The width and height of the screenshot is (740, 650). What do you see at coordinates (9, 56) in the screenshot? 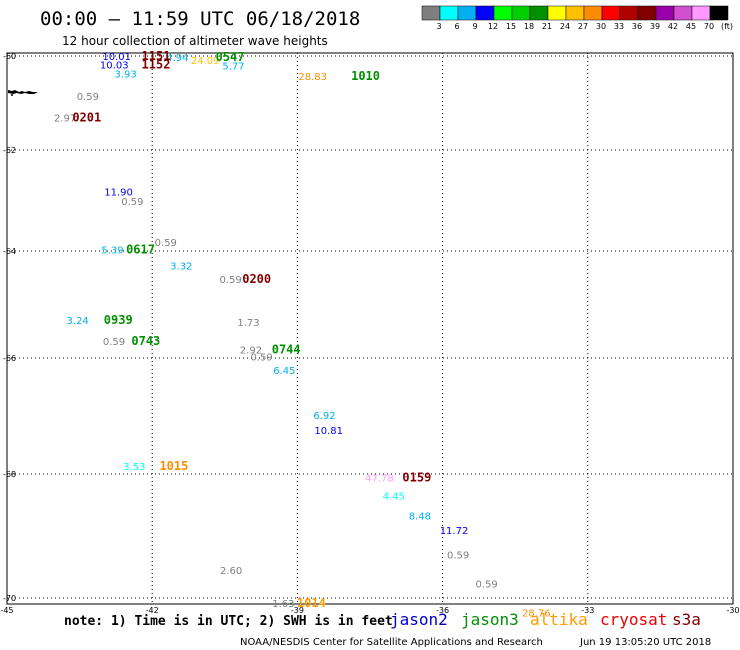
I see `y-tick-label: -60` at bounding box center [9, 56].